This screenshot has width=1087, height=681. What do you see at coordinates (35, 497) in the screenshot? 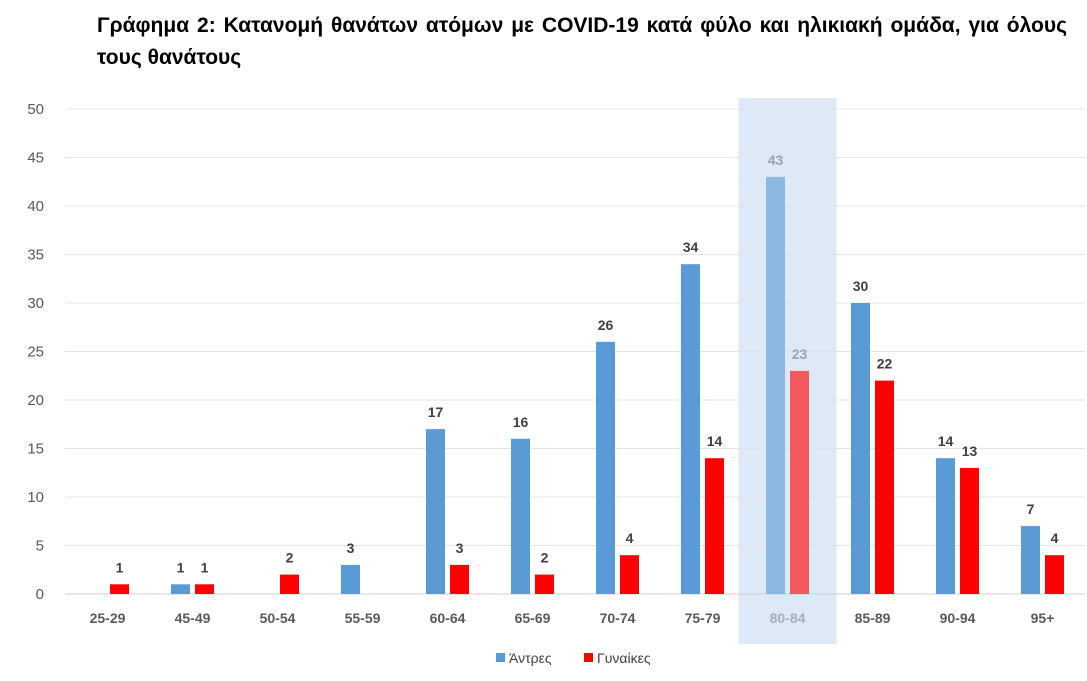
I see `y-tick-label: 10` at bounding box center [35, 497].